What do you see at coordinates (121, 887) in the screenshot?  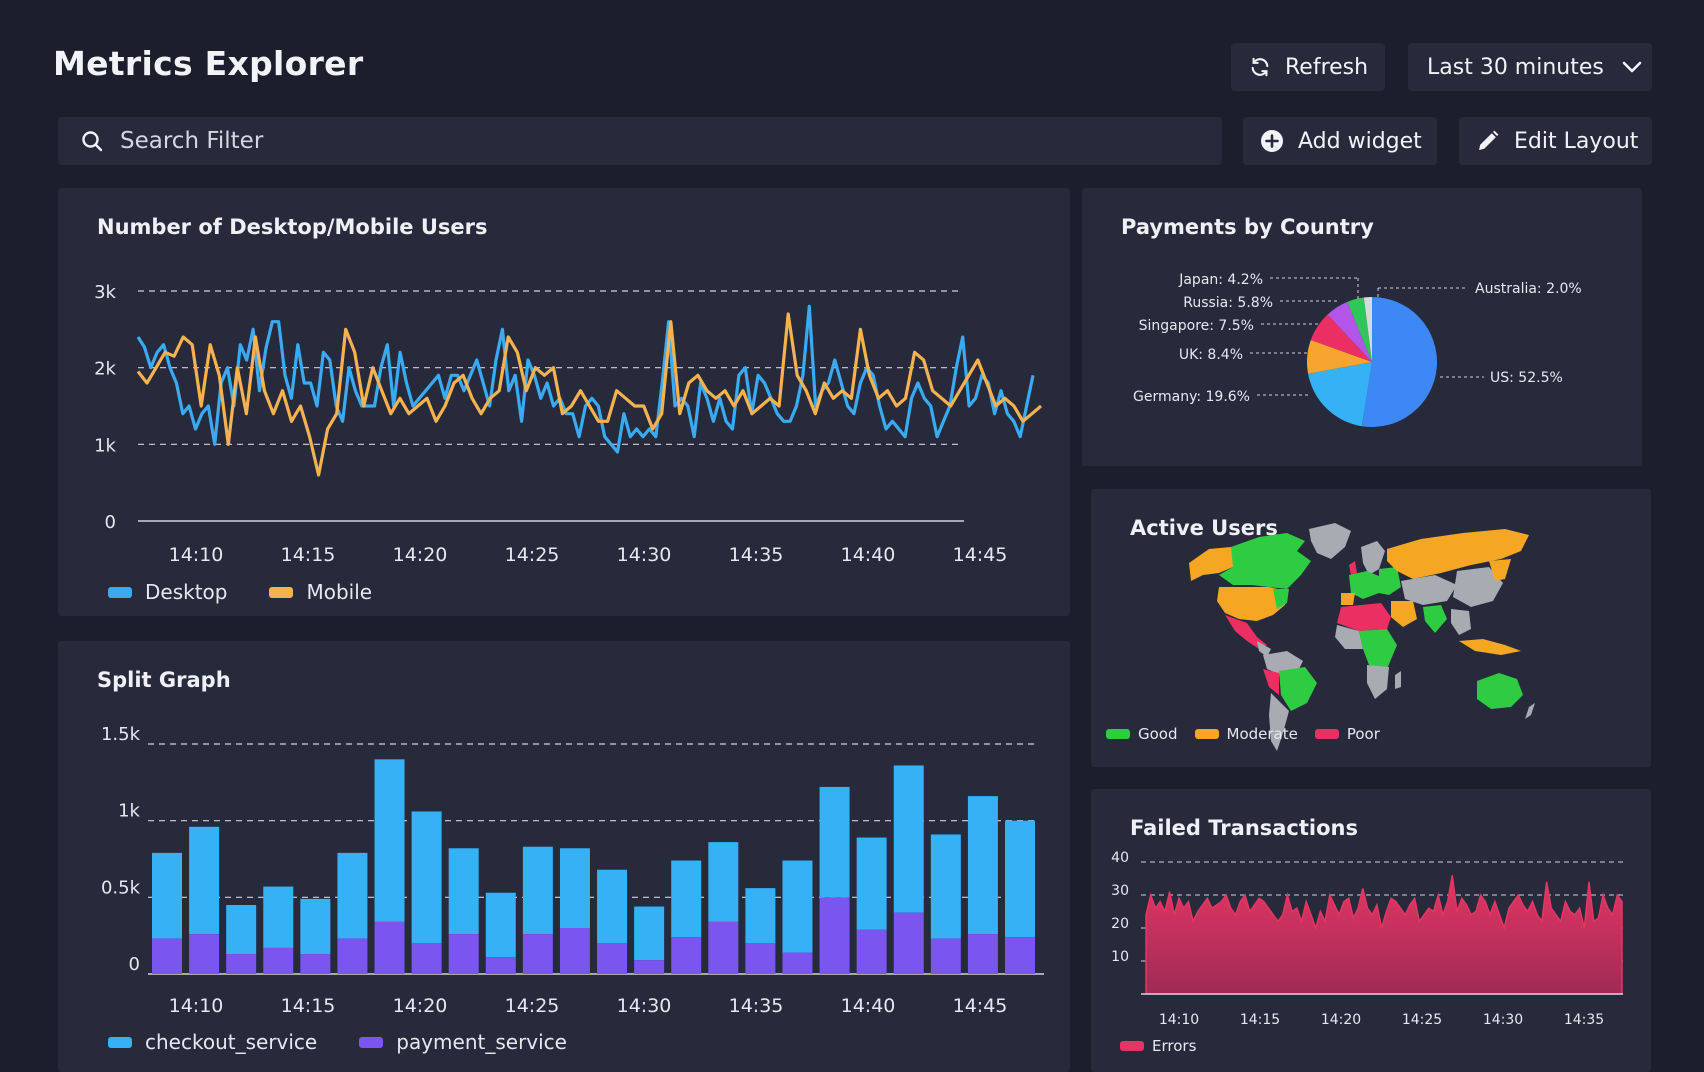 I see `y-tick-label: 0.5k` at bounding box center [121, 887].